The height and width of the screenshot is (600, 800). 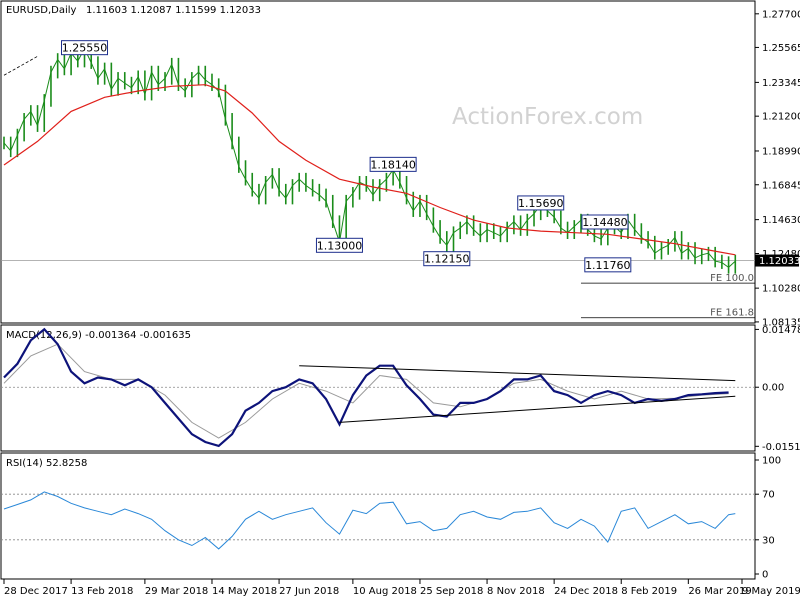 What do you see at coordinates (781, 220) in the screenshot?
I see `price-ytick-label: 1.14630` at bounding box center [781, 220].